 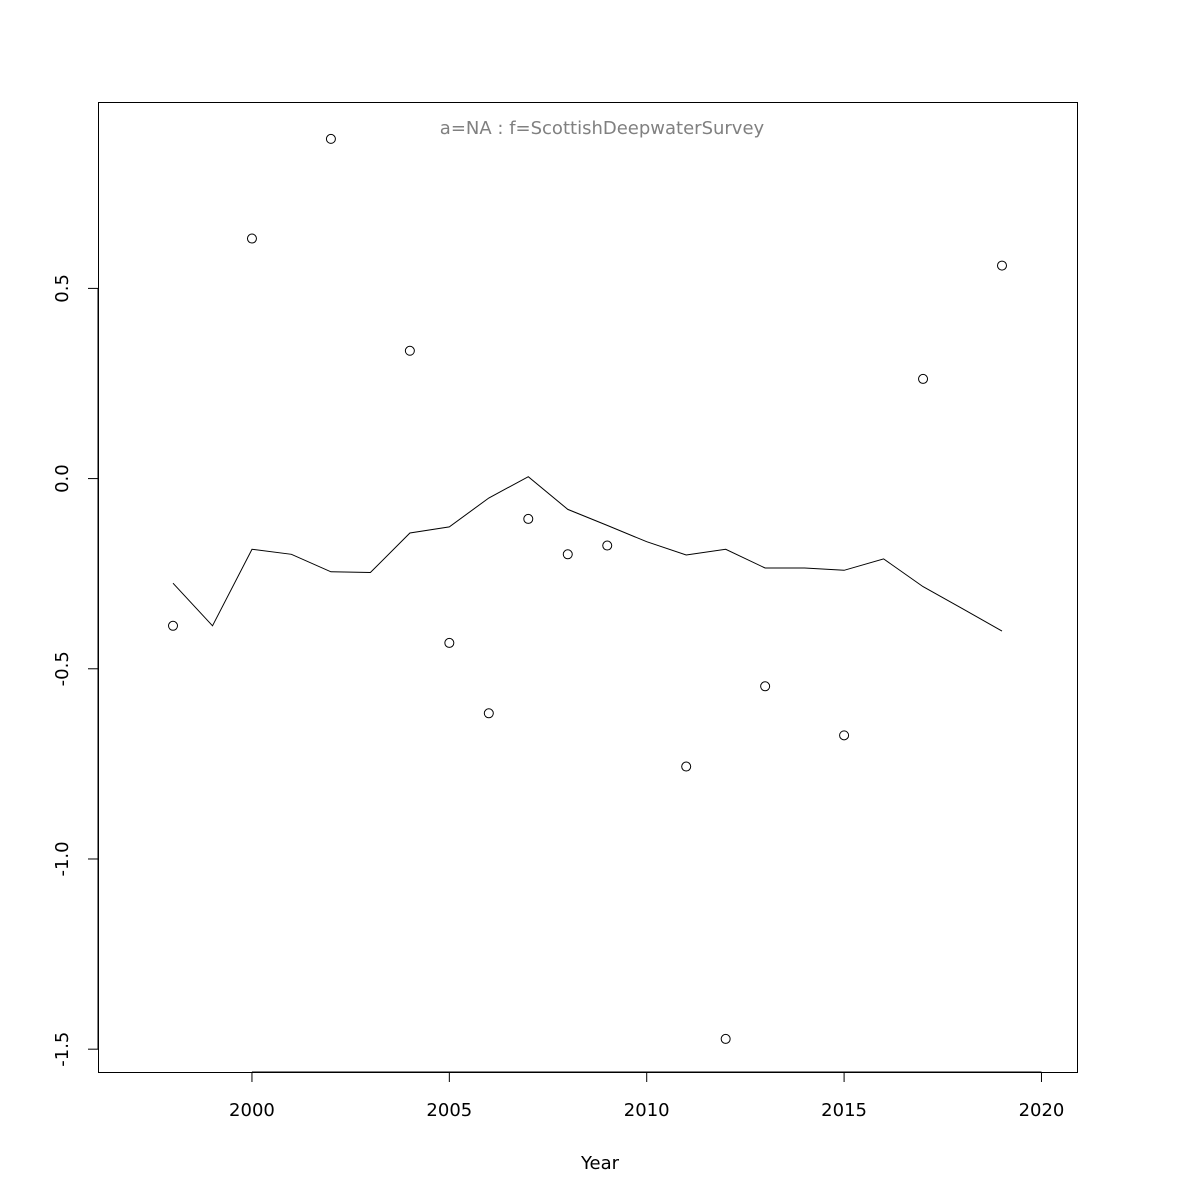 I want to click on plot-title: a=NA : f=ScottishDeepwaterSurvey, so click(x=602, y=128).